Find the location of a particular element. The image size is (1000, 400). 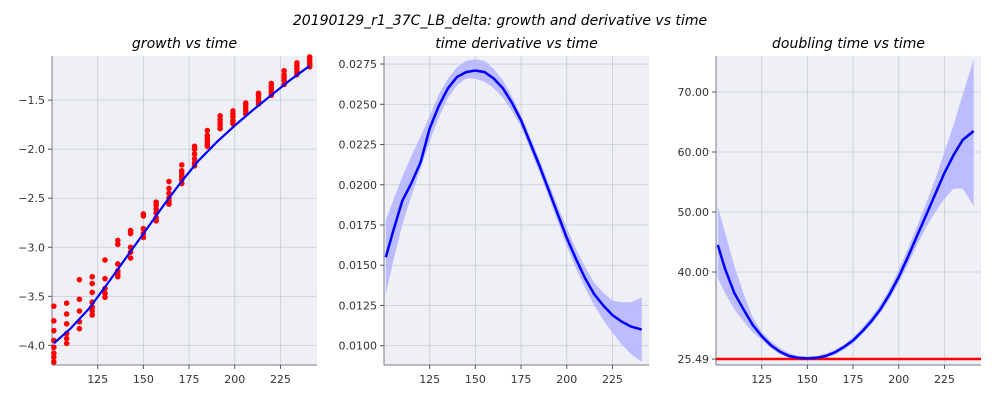

y-tick-label: −3.5 is located at coordinates (31, 296).